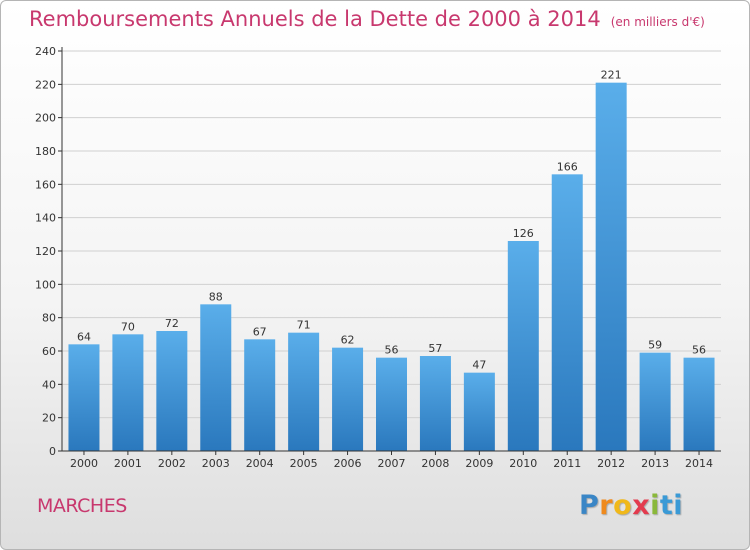 Image resolution: width=750 pixels, height=550 pixels. What do you see at coordinates (128, 326) in the screenshot?
I see `data-label: 70` at bounding box center [128, 326].